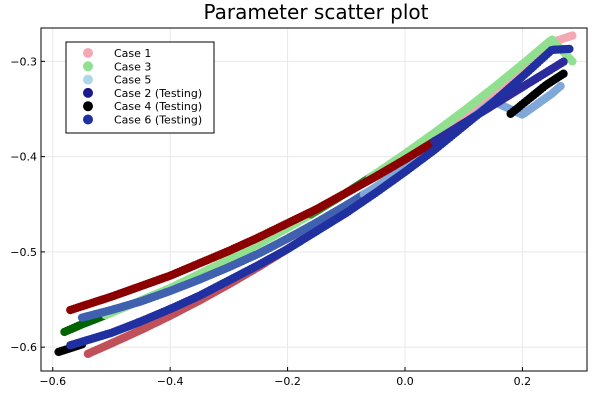 The image size is (600, 400). I want to click on x-tick-label: 0.0, so click(405, 381).